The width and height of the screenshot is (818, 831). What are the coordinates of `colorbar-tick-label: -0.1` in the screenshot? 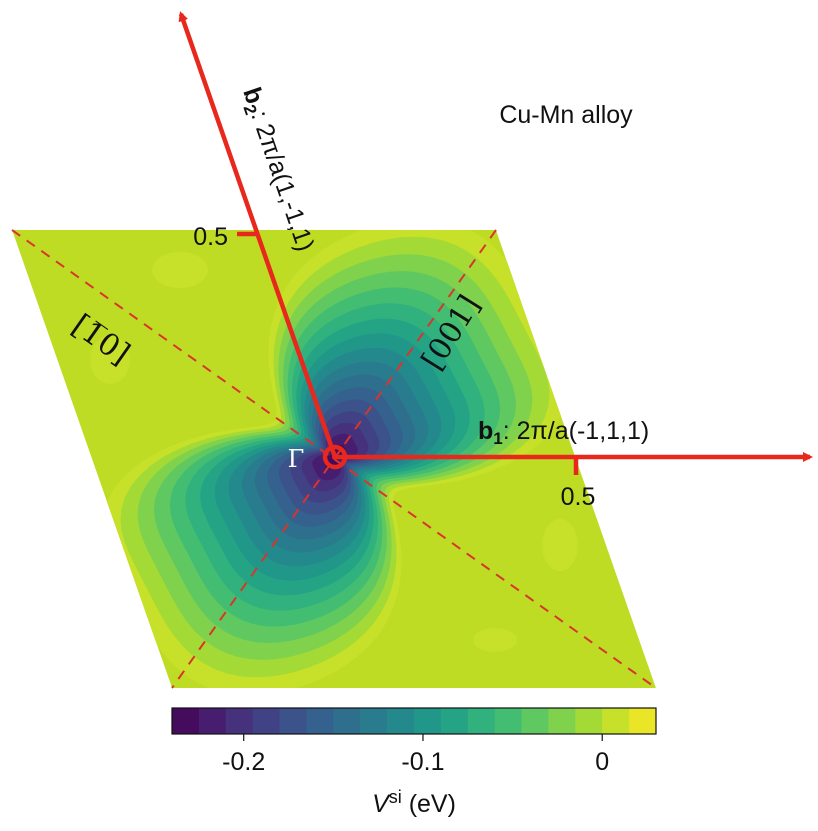 It's located at (422, 762).